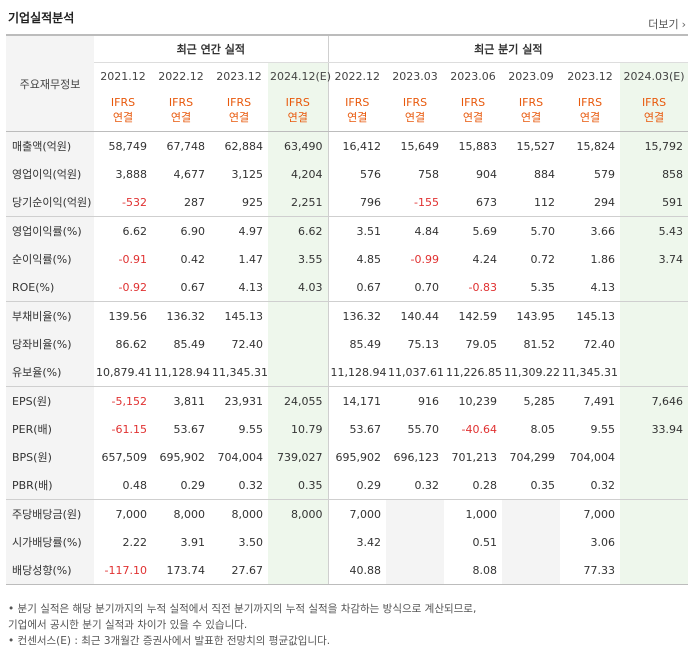 This screenshot has width=694, height=649. Describe the element at coordinates (599, 344) in the screenshot. I see `table-cell: 72.40` at that location.